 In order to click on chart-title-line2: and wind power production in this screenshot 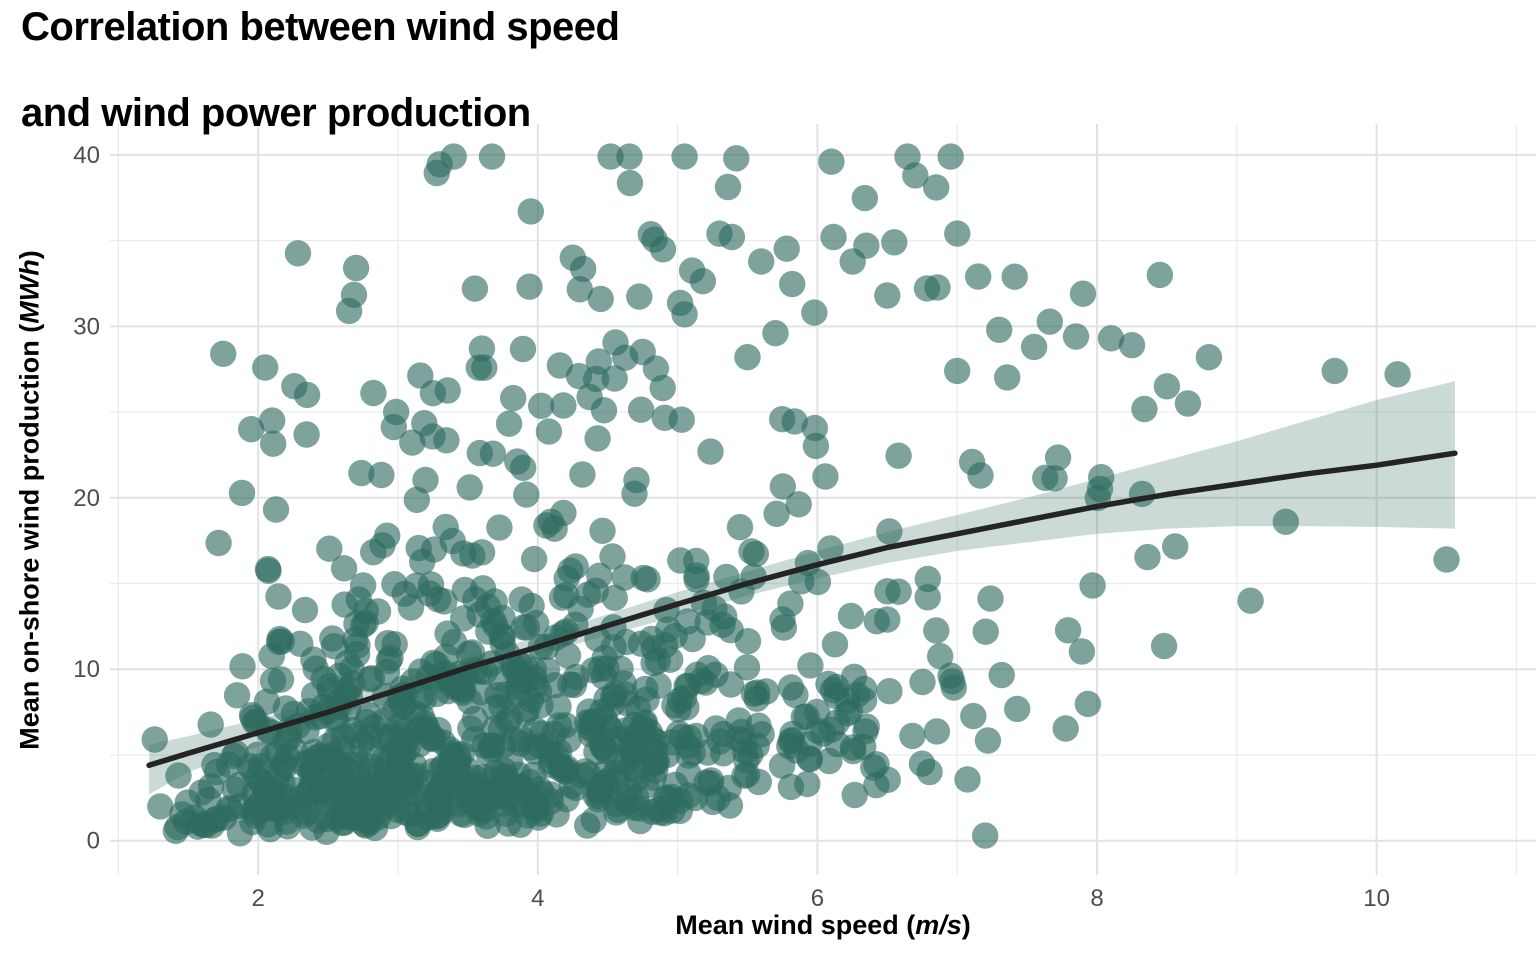, I will do `click(276, 112)`.